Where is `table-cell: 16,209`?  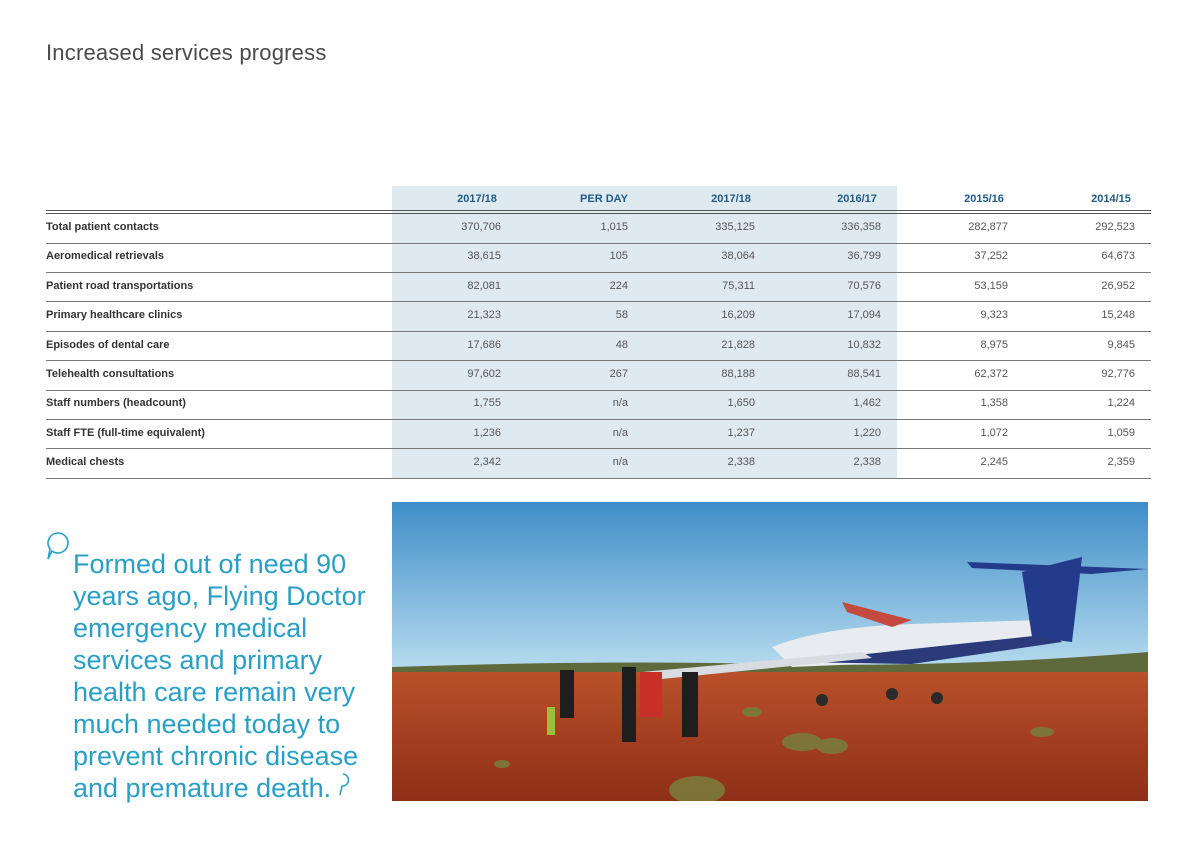
table-cell: 16,209 is located at coordinates (738, 315).